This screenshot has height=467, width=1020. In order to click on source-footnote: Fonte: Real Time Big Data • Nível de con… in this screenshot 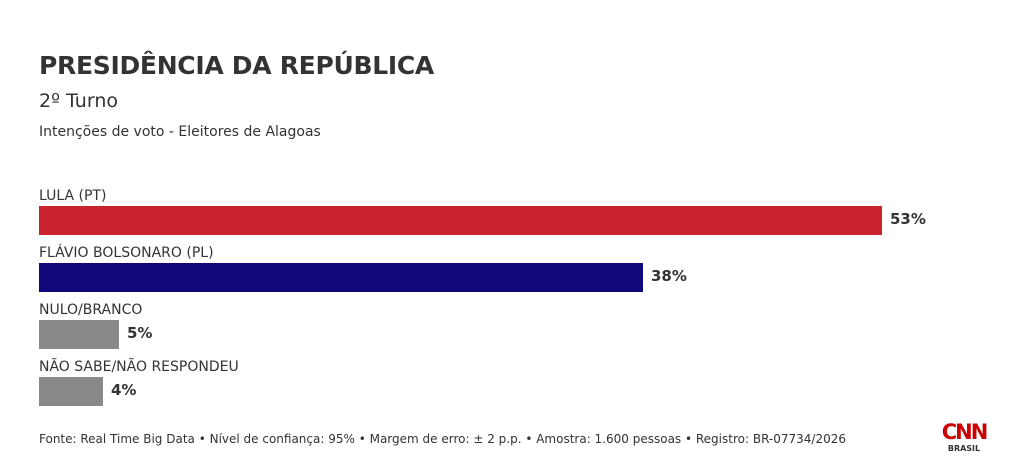, I will do `click(443, 439)`.